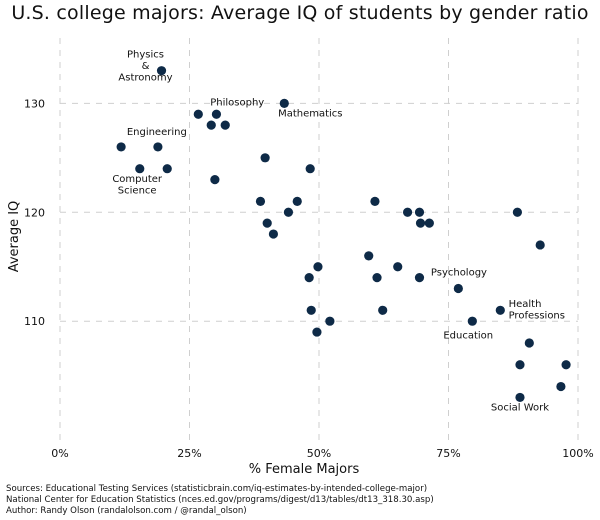 The image size is (600, 520). What do you see at coordinates (145, 78) in the screenshot?
I see `annotation-label: Astronomy` at bounding box center [145, 78].